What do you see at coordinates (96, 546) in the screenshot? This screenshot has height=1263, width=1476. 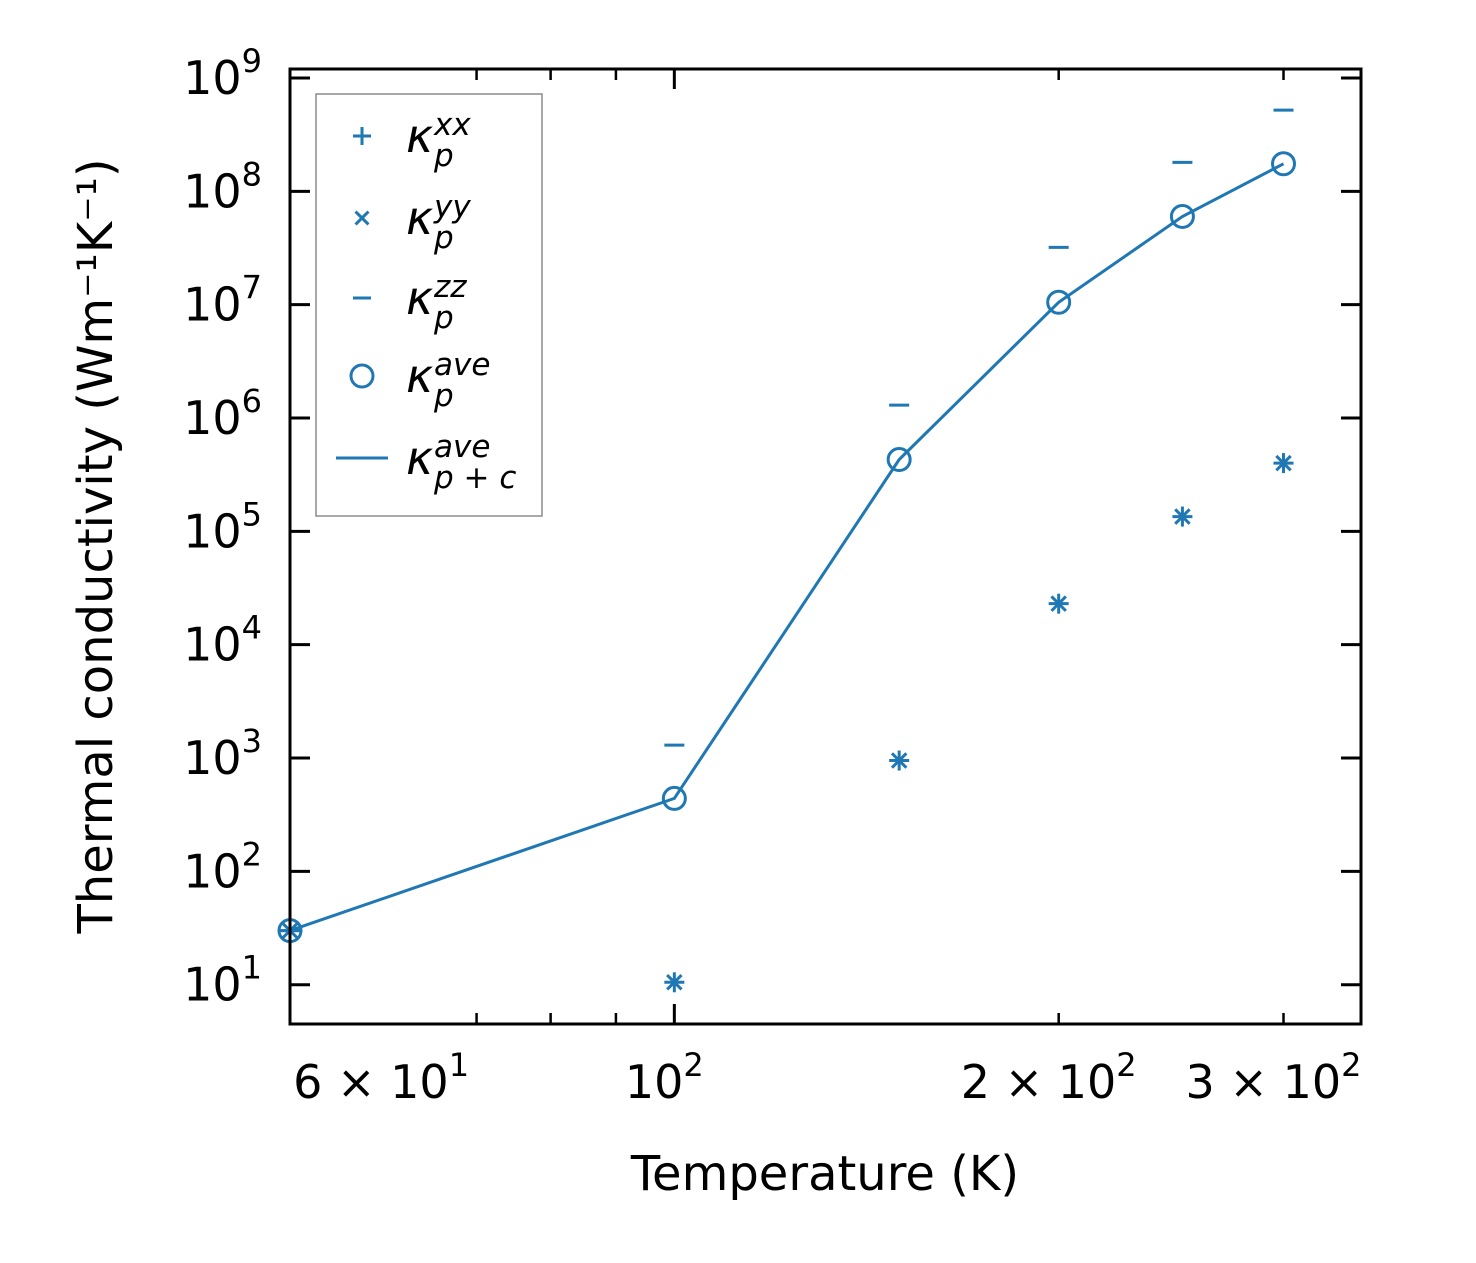 I see `y-axis-label: Thermal conductivity (Wm⁻¹K⁻¹)` at bounding box center [96, 546].